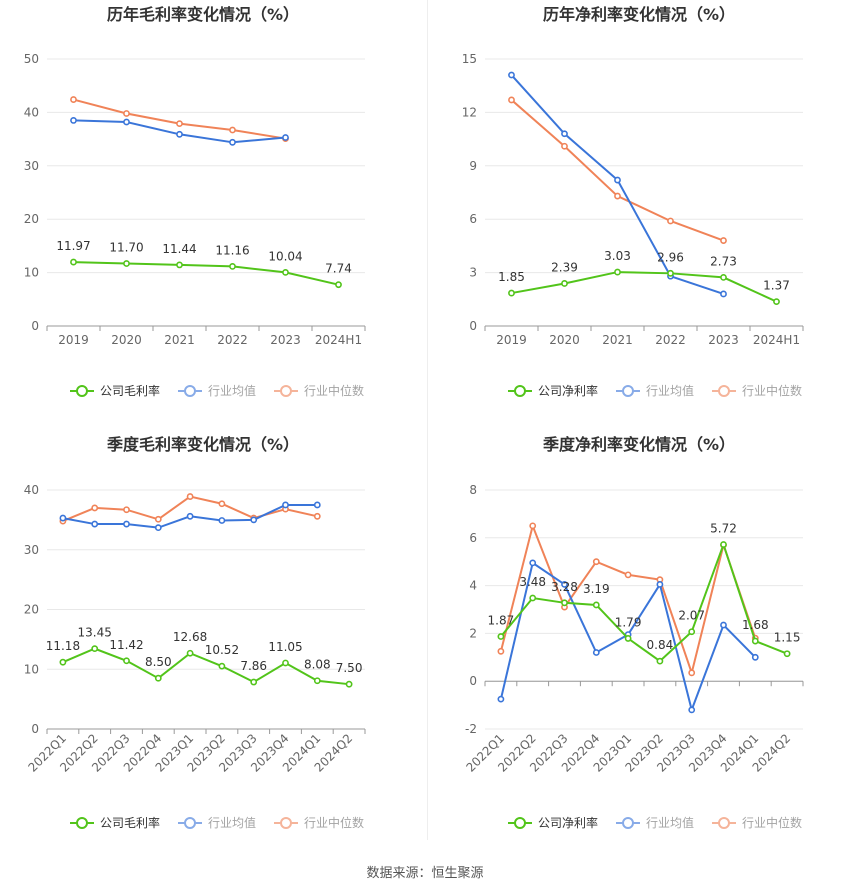  Describe the element at coordinates (596, 589) in the screenshot. I see `data-label: 3.19` at that location.